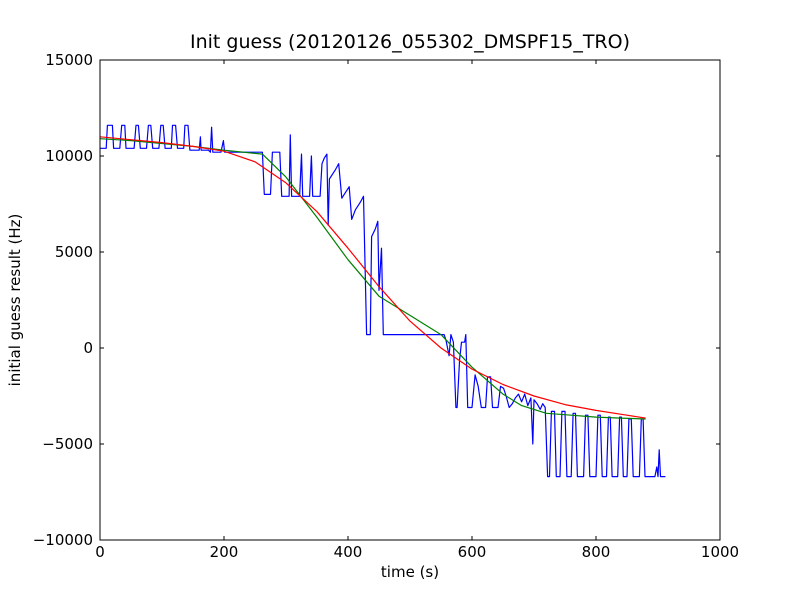 This screenshot has height=600, width=800. Describe the element at coordinates (410, 42) in the screenshot. I see `chart-title: Init guess (20120126_055302_DMSPF15_TRO)` at that location.